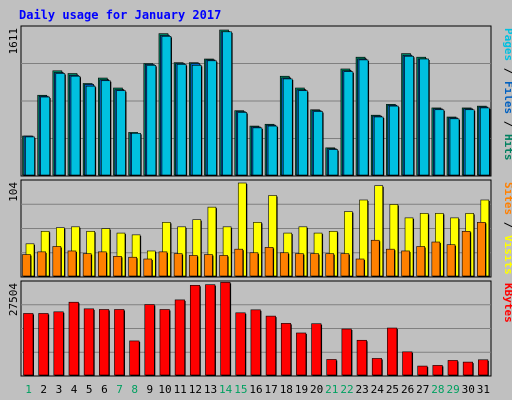 Image resolution: width=512 pixels, height=400 pixels. I want to click on bar-kbytes-day-28-fill, so click(437, 370).